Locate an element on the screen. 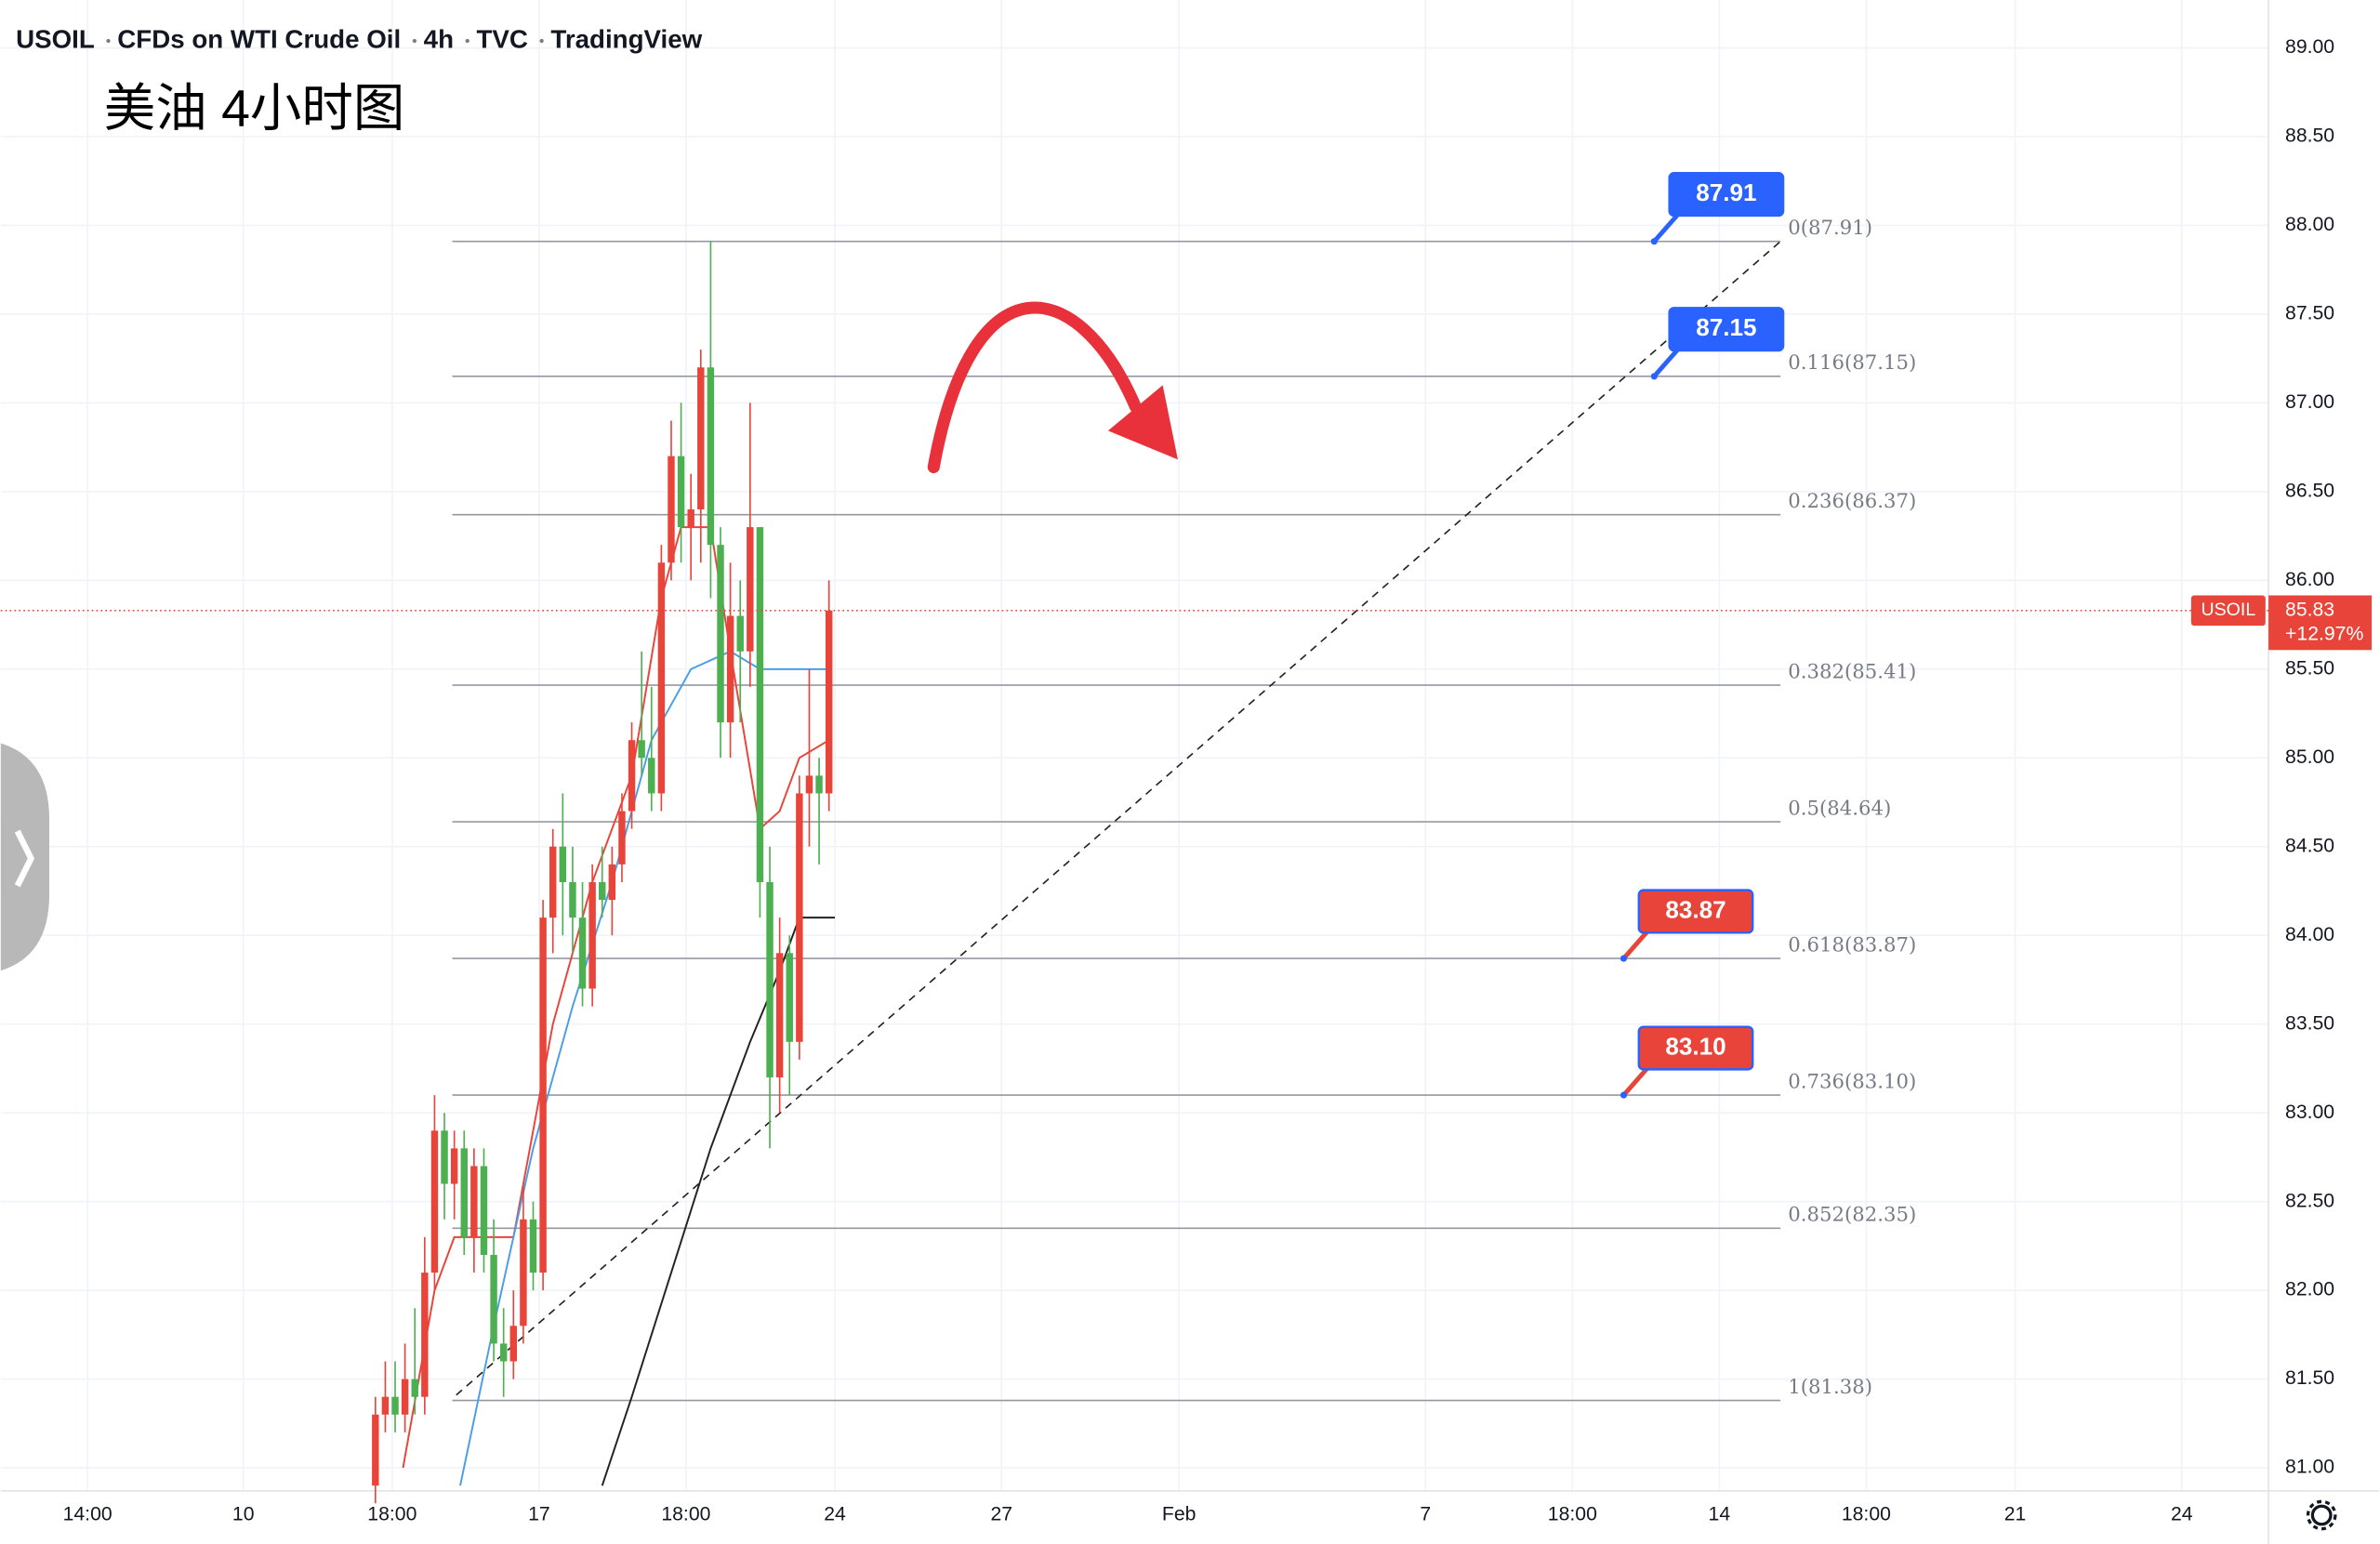 The width and height of the screenshot is (2380, 1544). header-item: TradingView is located at coordinates (626, 38).